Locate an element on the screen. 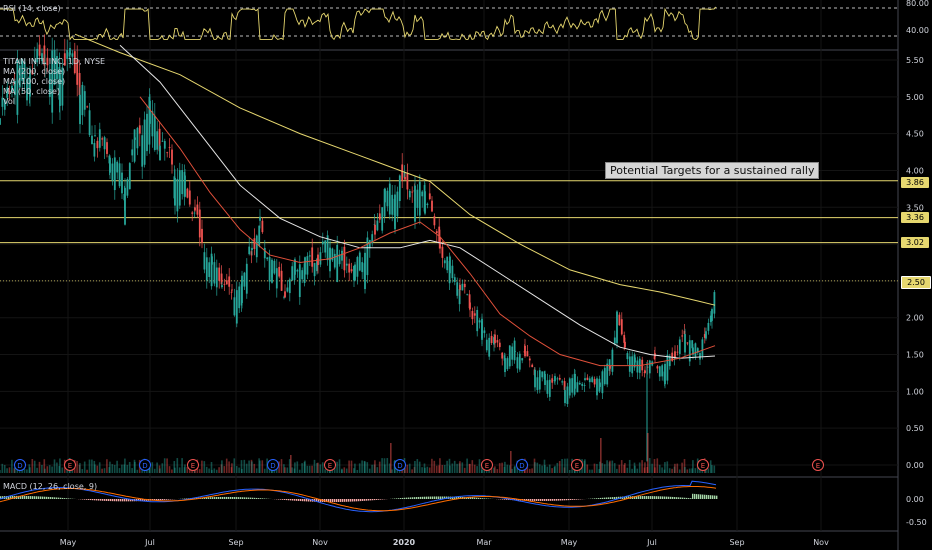 This screenshot has width=932, height=550. targets-annotation: Potential Targets for a sustained rally is located at coordinates (712, 170).